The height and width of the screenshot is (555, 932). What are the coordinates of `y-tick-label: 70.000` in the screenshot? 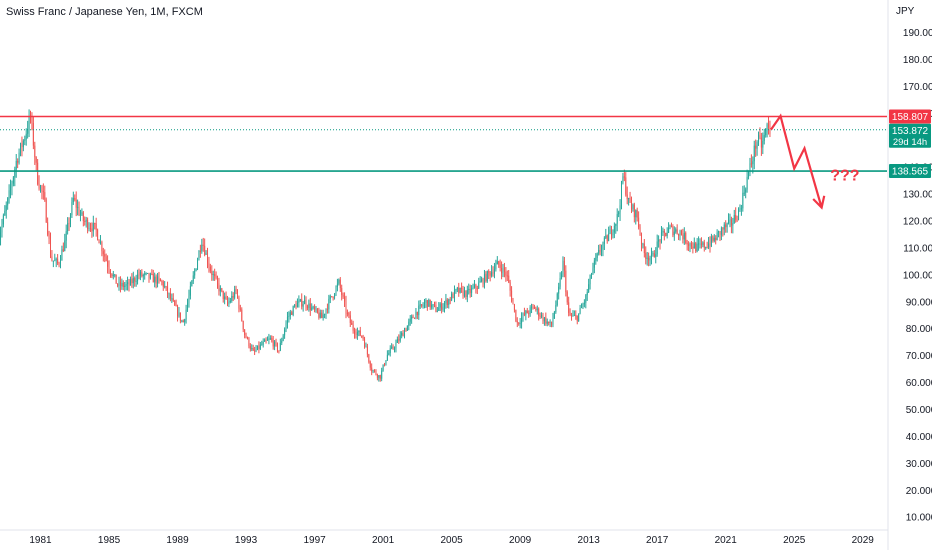 It's located at (919, 356).